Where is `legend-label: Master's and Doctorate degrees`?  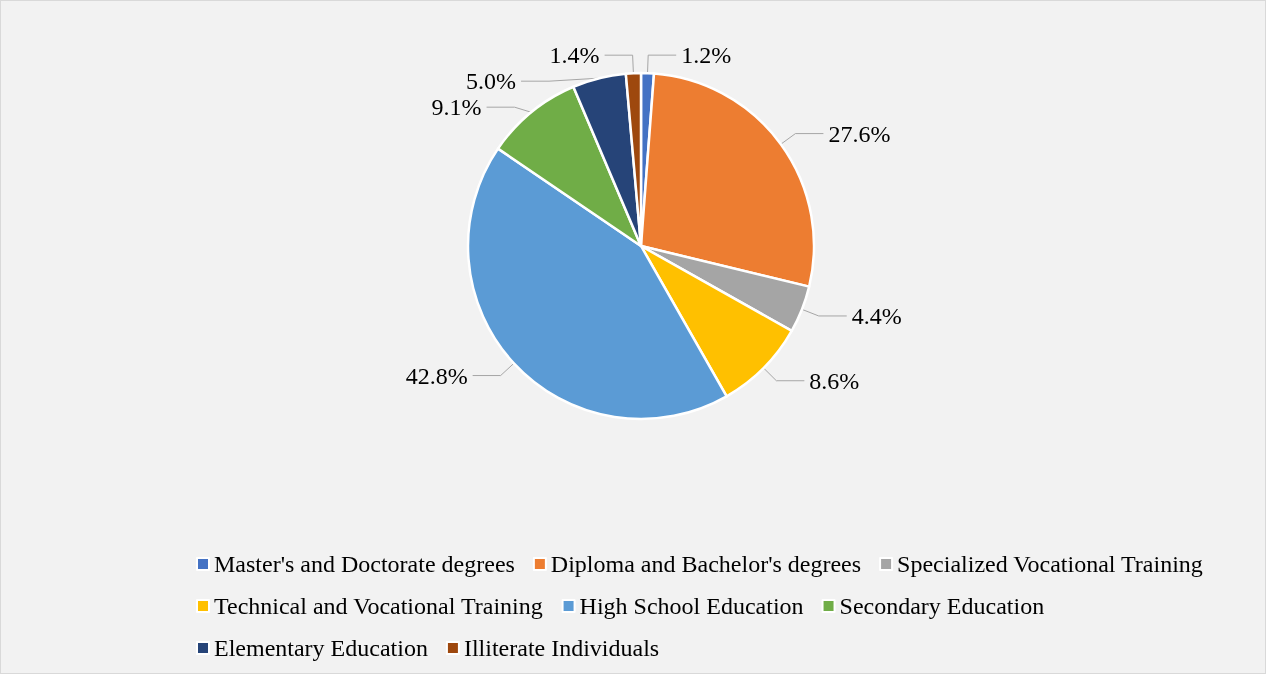
legend-label: Master's and Doctorate degrees is located at coordinates (364, 564).